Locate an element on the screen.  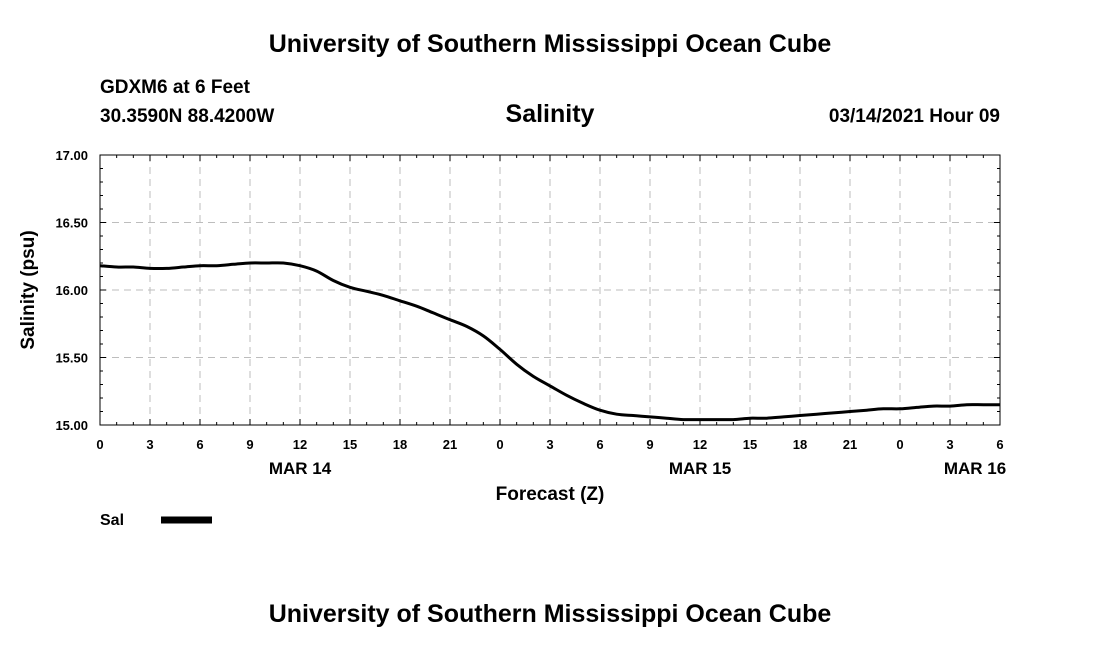
y-tick-label: 15.00 is located at coordinates (71, 425).